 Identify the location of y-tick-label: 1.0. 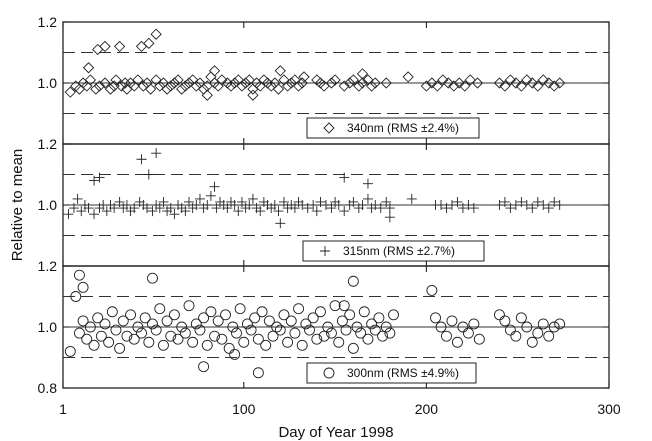
(48, 327).